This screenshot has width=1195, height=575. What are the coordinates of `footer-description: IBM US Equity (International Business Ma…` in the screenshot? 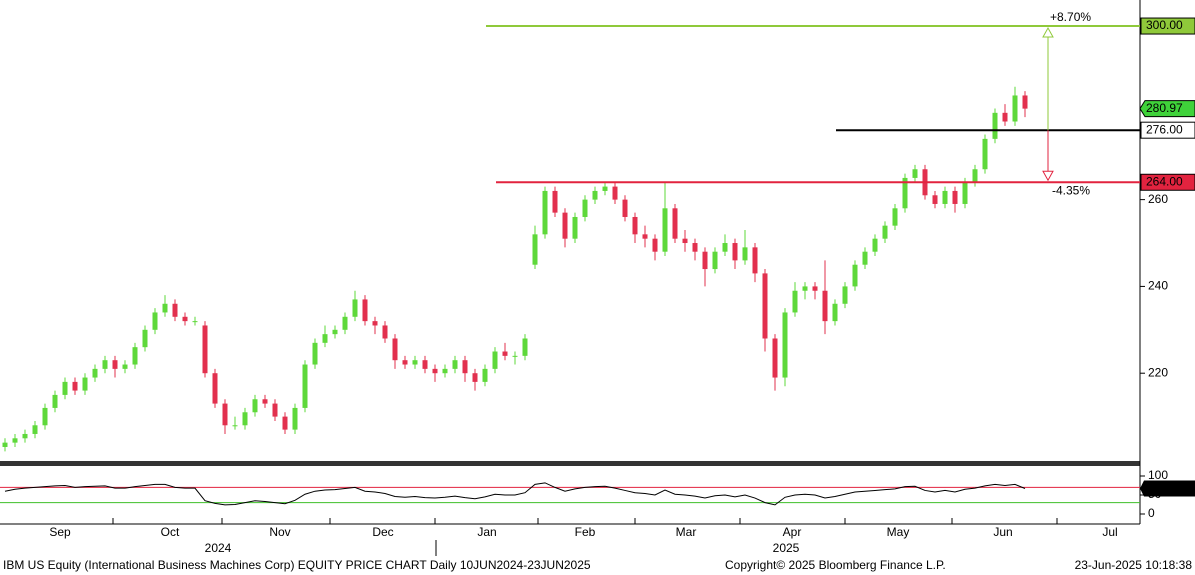 It's located at (297, 565).